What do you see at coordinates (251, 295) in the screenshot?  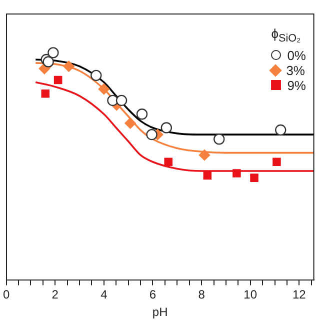 I see `x-tick-label: 10` at bounding box center [251, 295].